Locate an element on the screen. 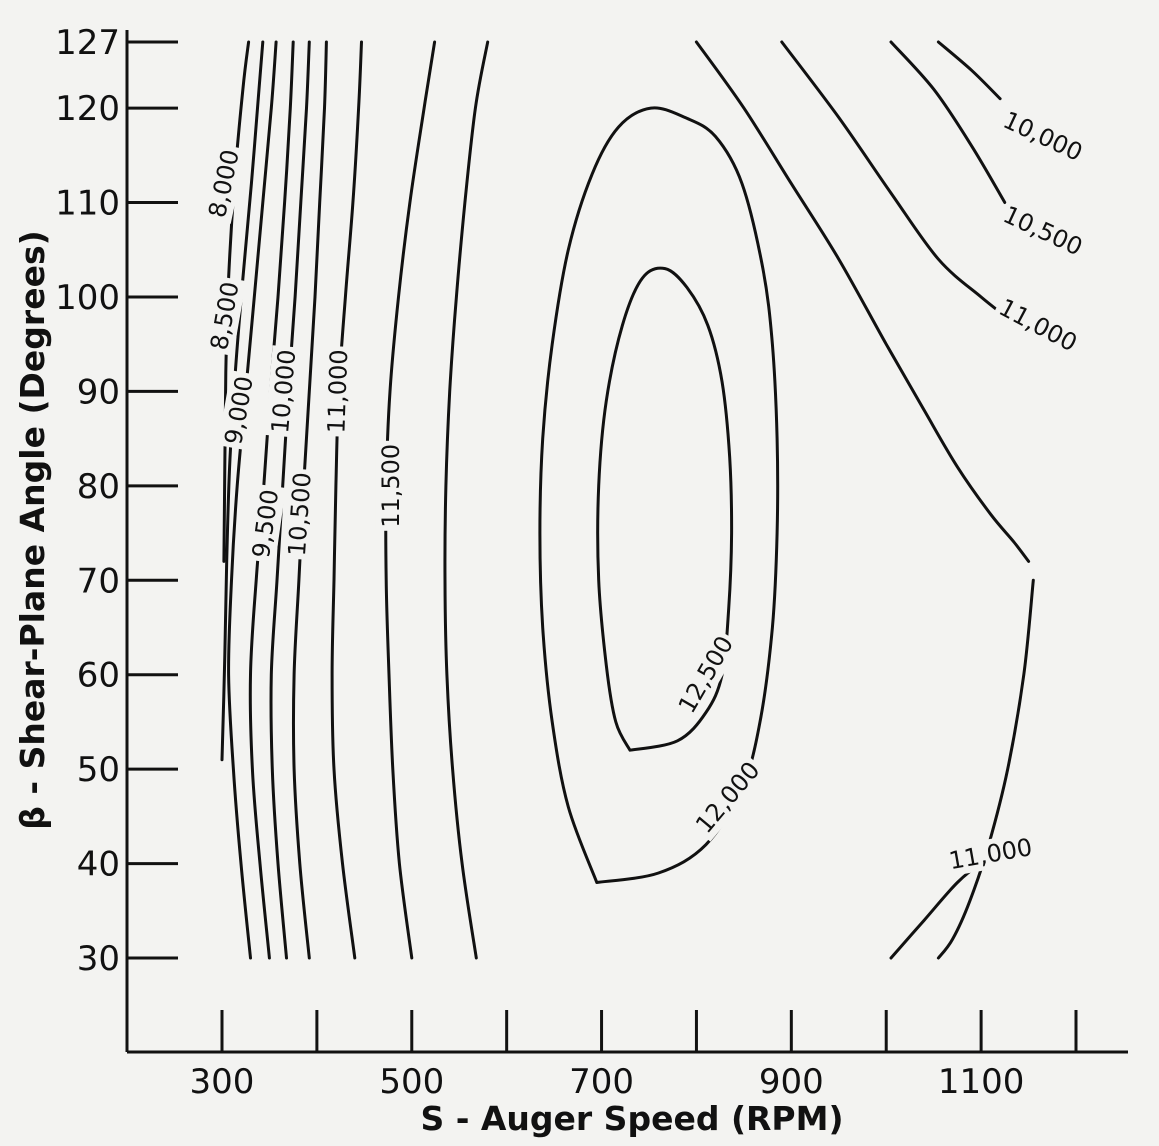  contour-label: 11,500 is located at coordinates (391, 486).